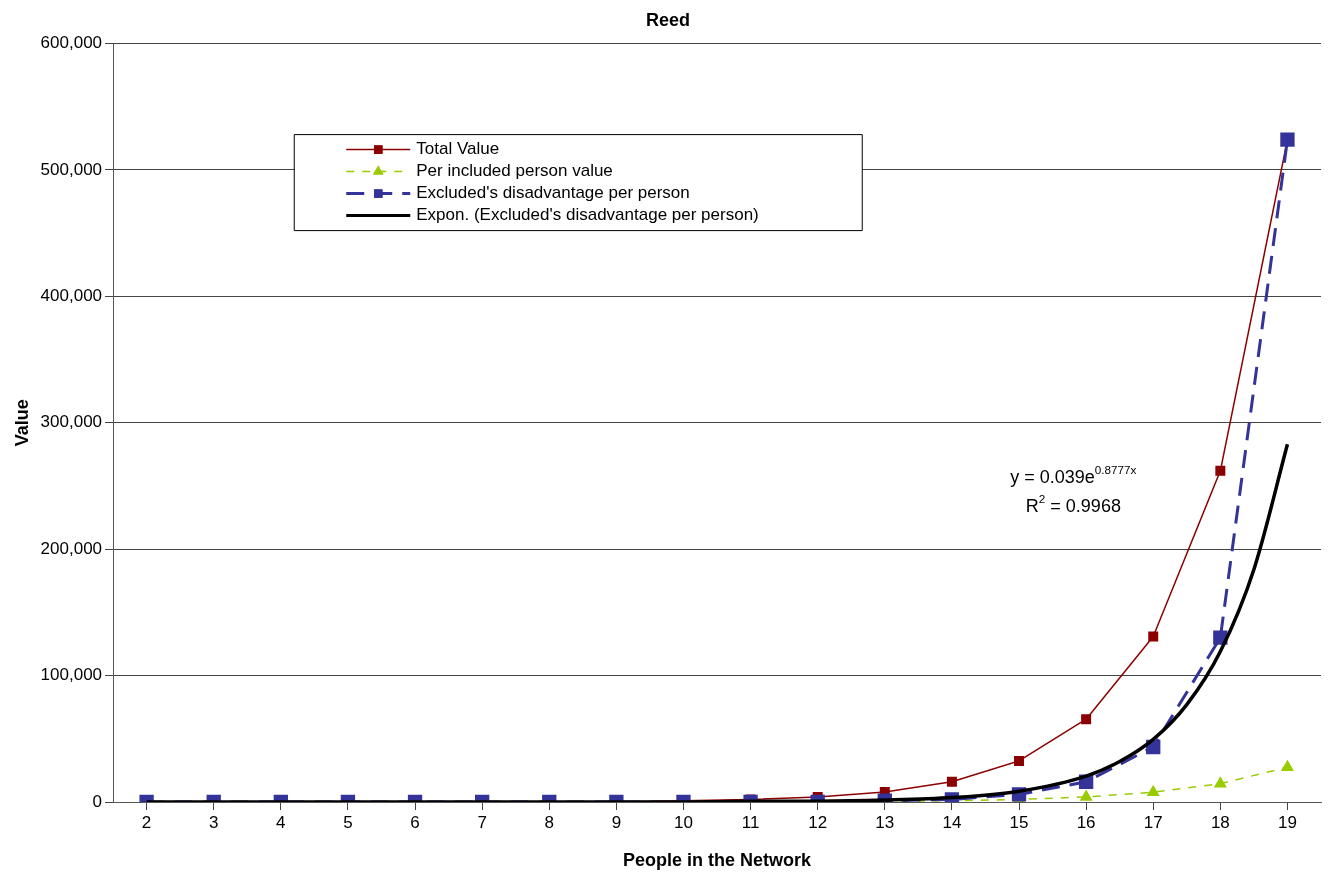 The width and height of the screenshot is (1332, 880). I want to click on x-tick-label: 16, so click(1086, 822).